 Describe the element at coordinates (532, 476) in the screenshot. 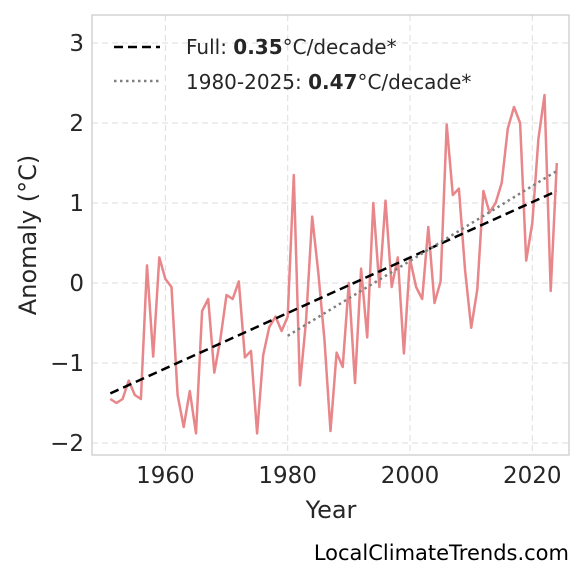

I see `x-tick-label: 2020` at that location.